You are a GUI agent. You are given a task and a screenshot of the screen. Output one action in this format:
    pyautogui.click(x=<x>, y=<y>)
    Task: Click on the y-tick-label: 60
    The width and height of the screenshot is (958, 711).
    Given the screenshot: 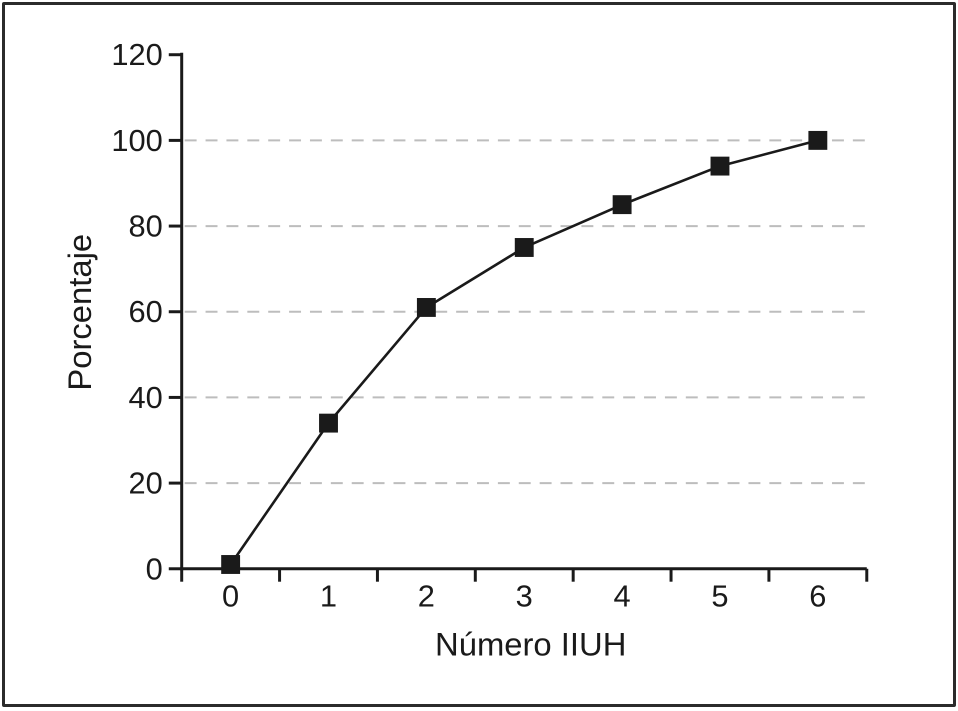 What is the action you would take?
    pyautogui.click(x=146, y=311)
    